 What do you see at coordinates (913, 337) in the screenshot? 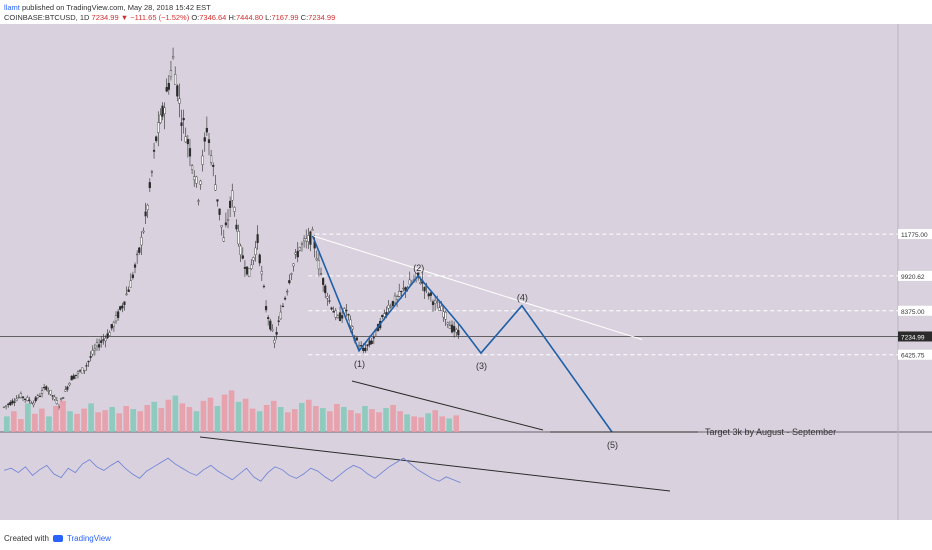
I see `price-level-label: 7234.99` at bounding box center [913, 337].